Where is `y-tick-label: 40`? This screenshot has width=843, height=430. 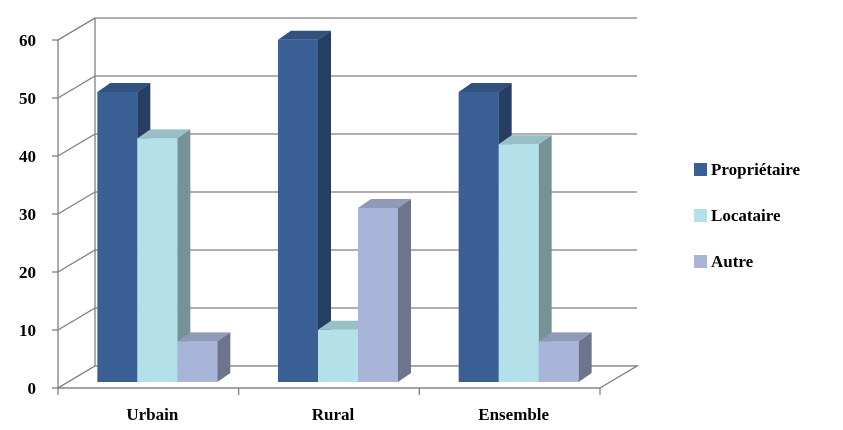
y-tick-label: 40 is located at coordinates (27, 156).